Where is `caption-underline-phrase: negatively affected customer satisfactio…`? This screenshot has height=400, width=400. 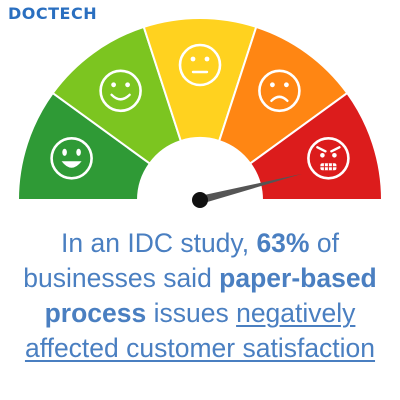
caption-underline-phrase: negatively affected customer satisfactio… is located at coordinates (200, 330).